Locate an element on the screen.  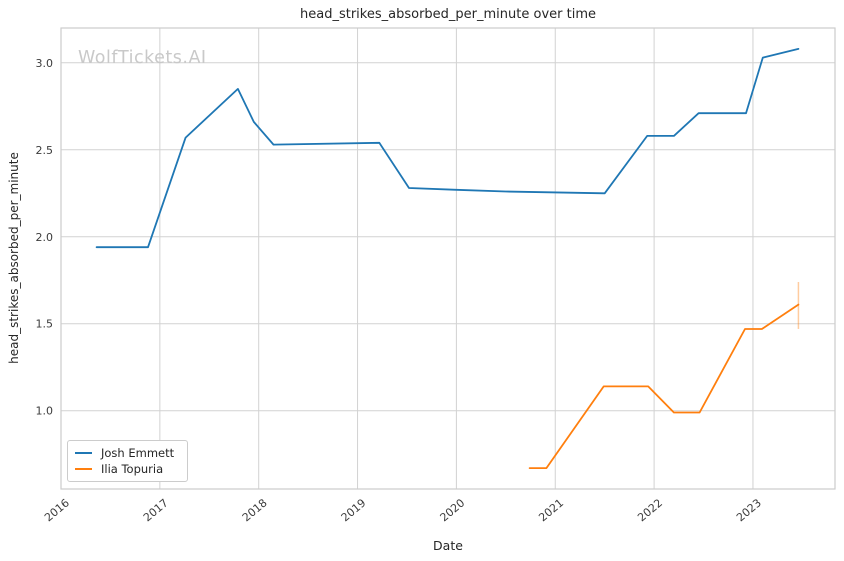
y-tick-label: 1.0 is located at coordinates (45, 411).